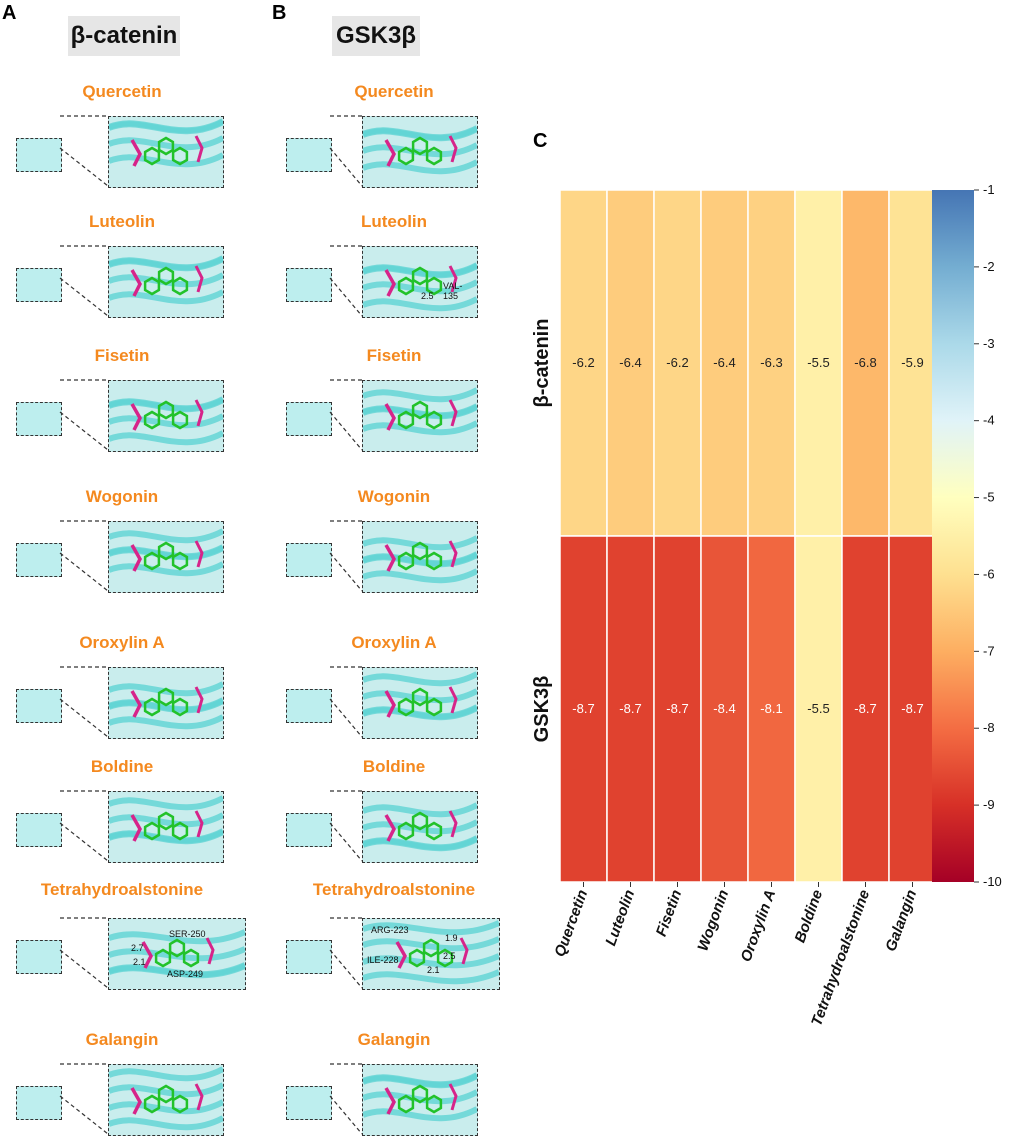  I want to click on gsk-compound-label: Galangin, so click(394, 1039).